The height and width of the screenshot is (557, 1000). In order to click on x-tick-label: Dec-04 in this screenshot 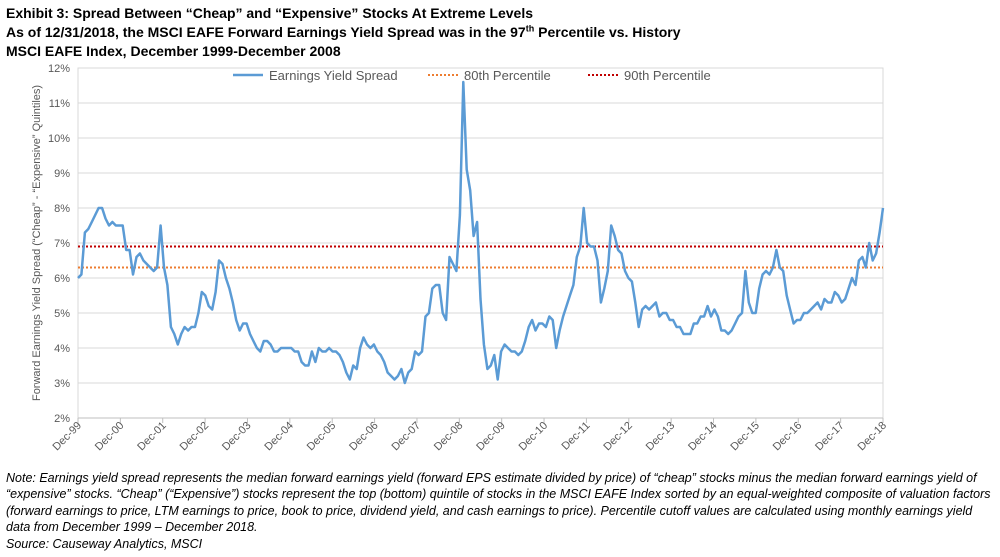, I will do `click(279, 437)`.